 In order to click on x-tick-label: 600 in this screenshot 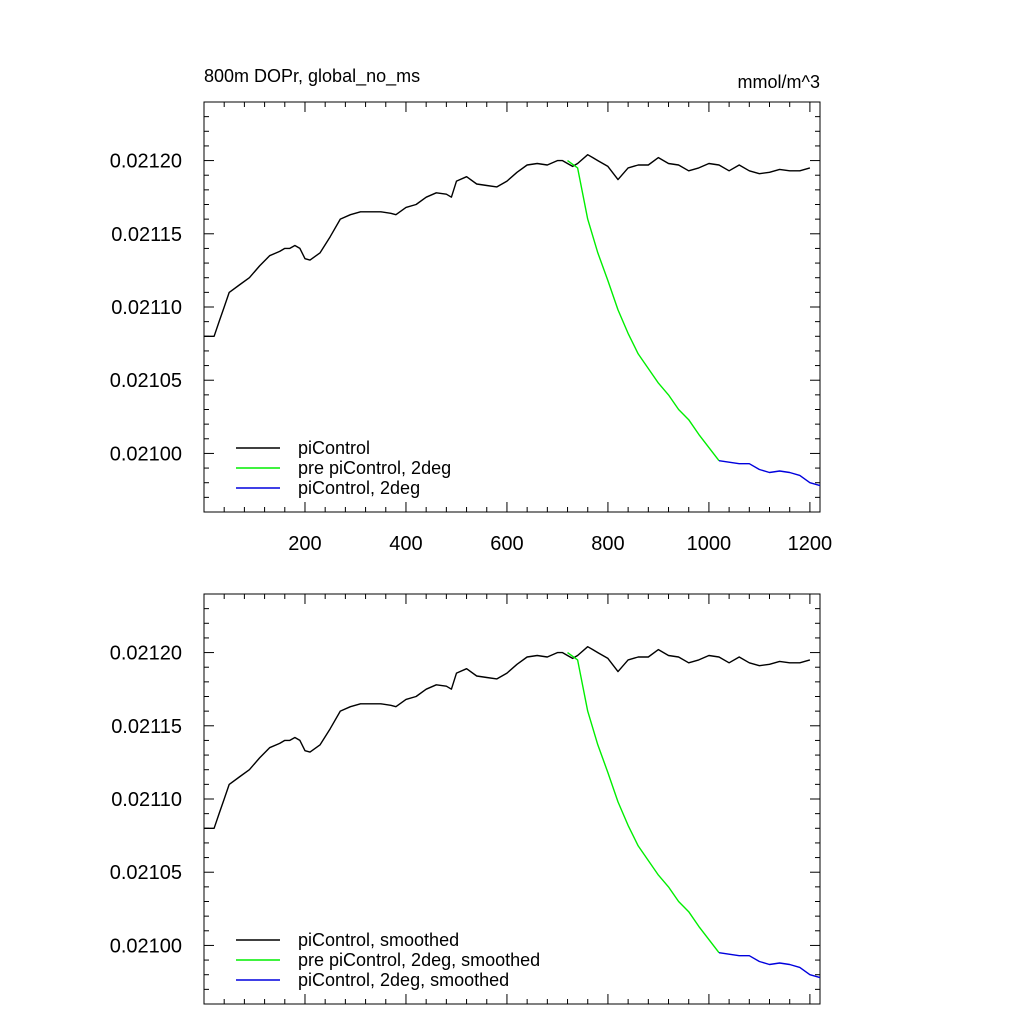, I will do `click(506, 544)`.